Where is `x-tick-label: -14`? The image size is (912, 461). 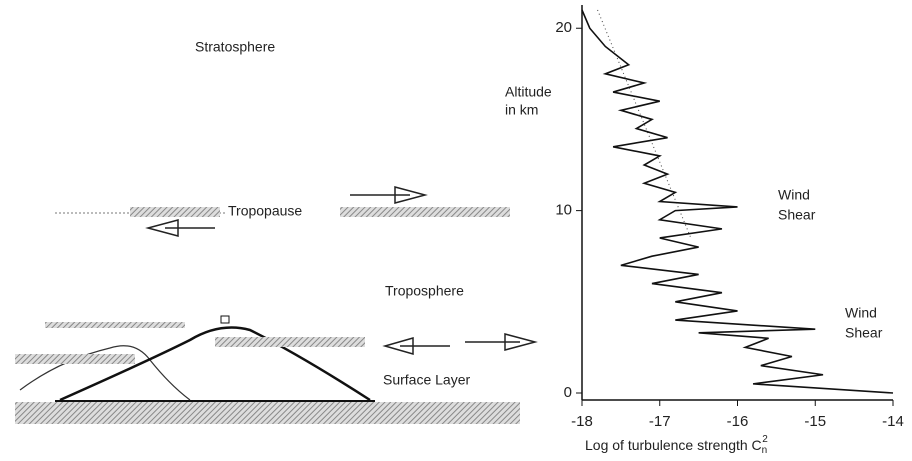
x-tick-label: -14 is located at coordinates (893, 421).